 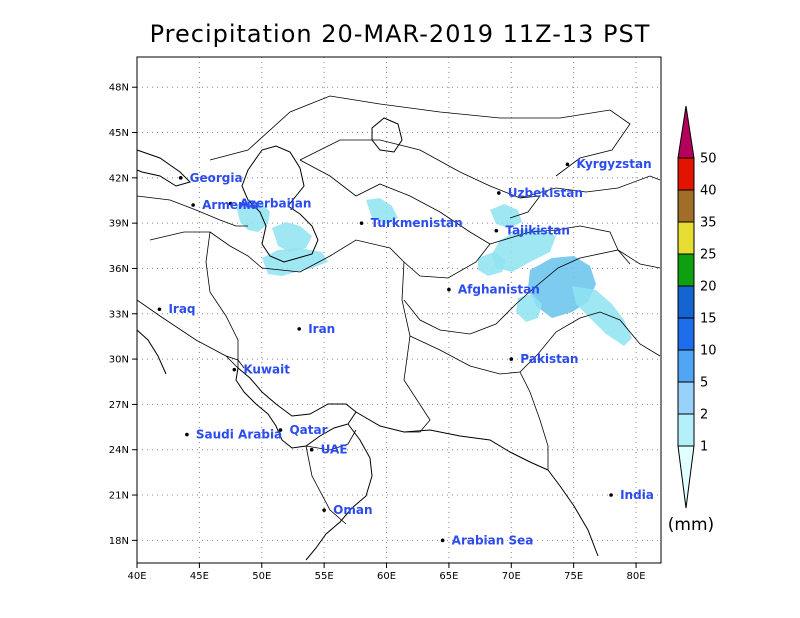 I want to click on latitude-tick-label: 33N, so click(x=119, y=314).